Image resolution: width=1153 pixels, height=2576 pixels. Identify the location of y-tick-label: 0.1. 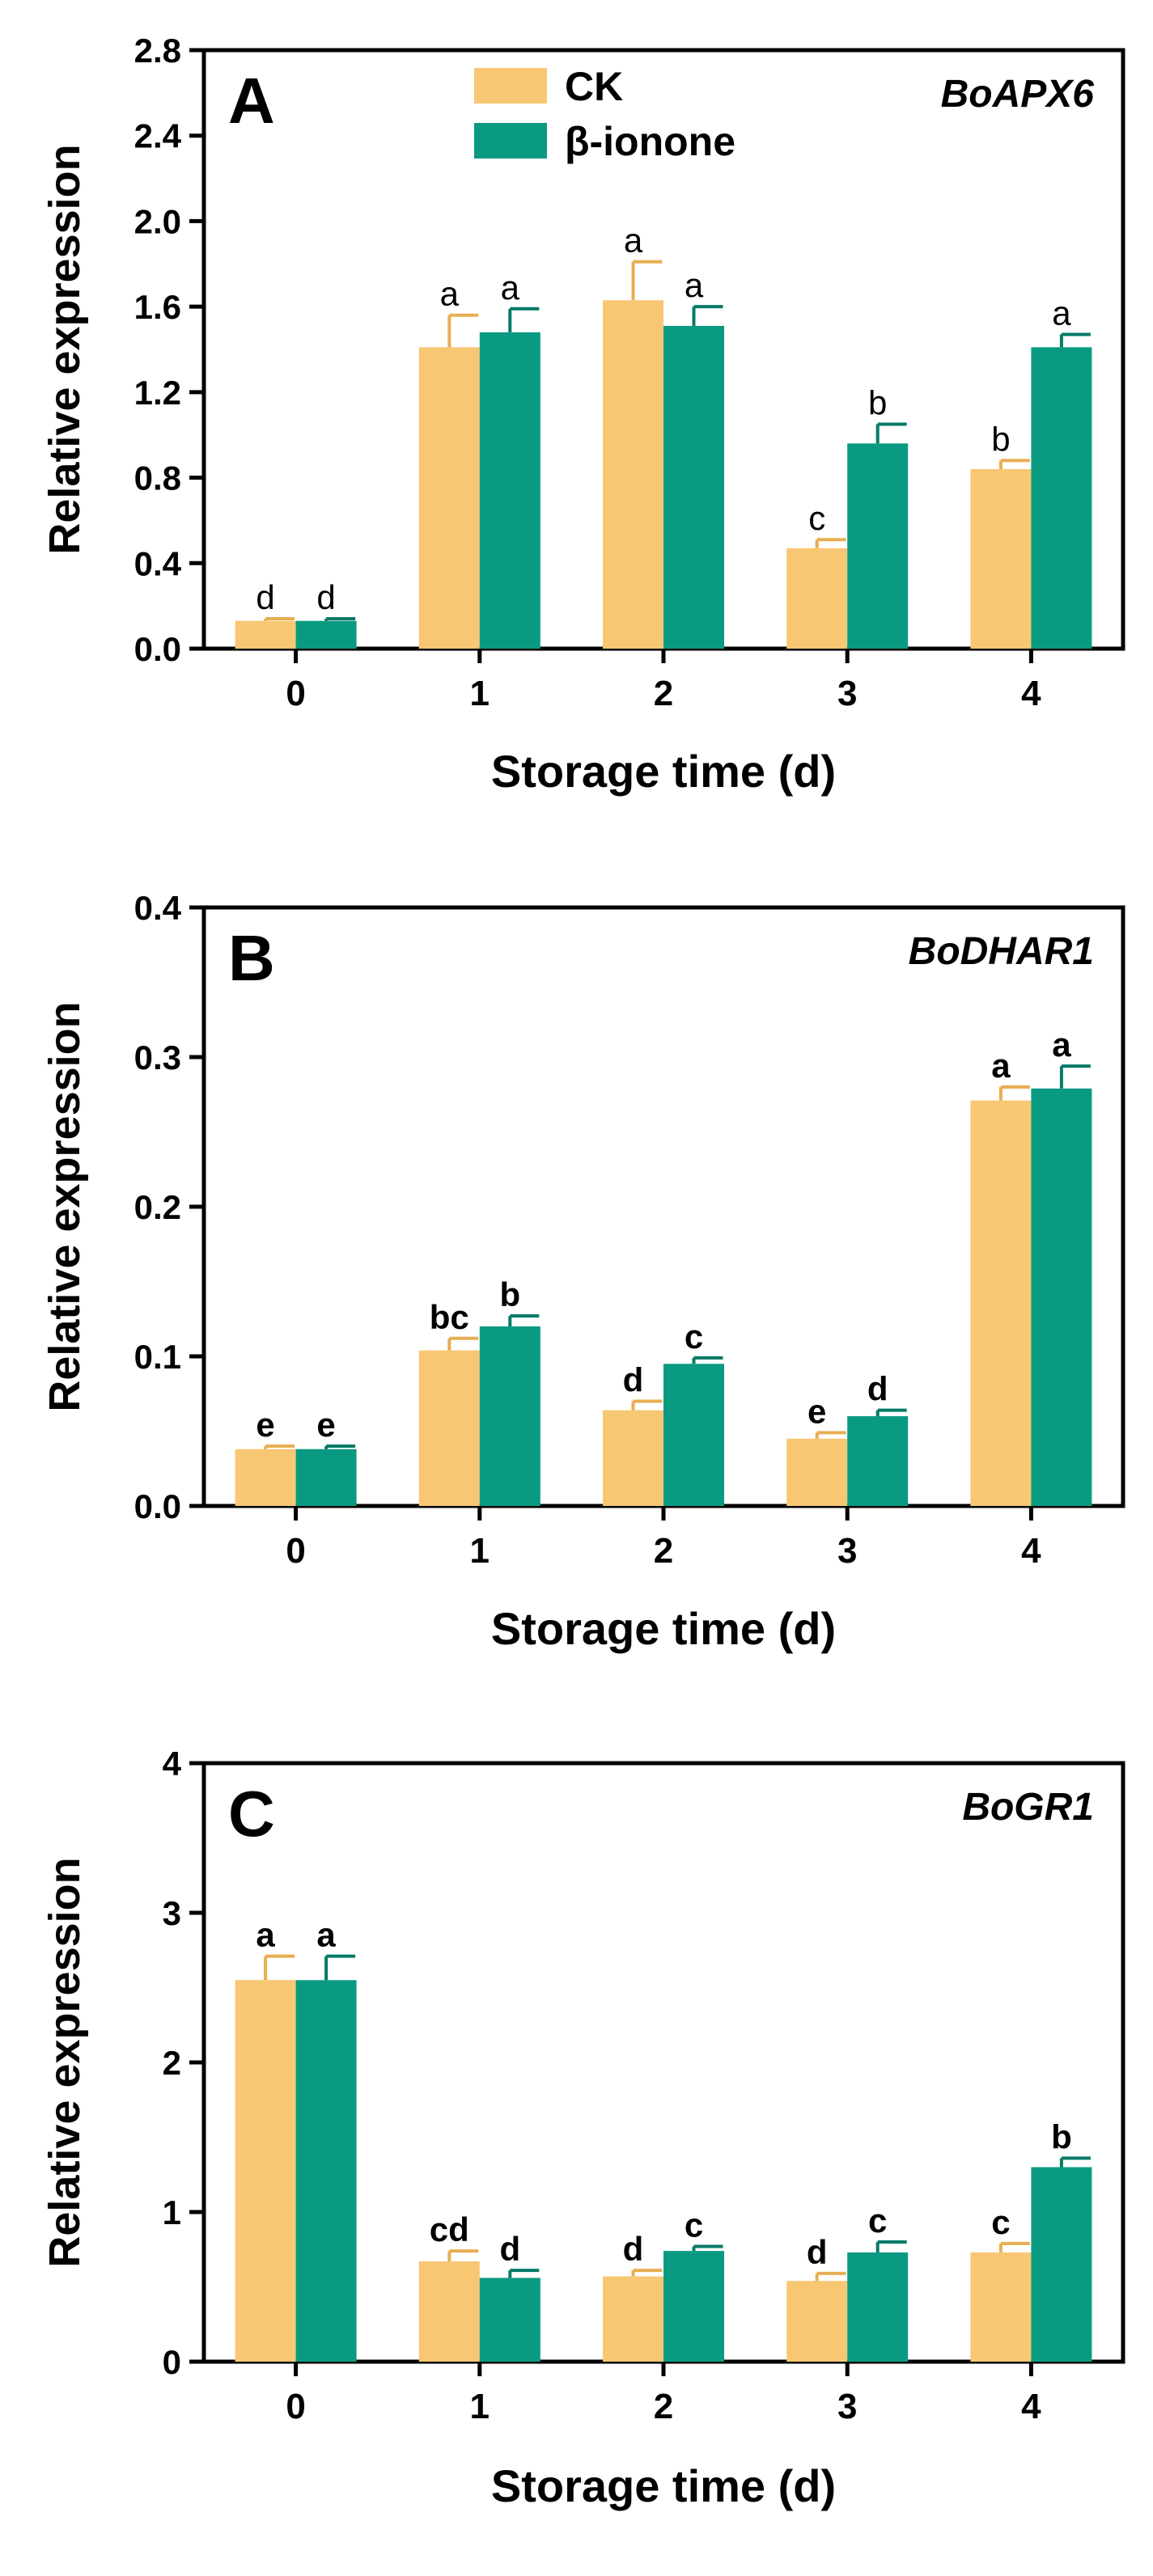
(157, 1357).